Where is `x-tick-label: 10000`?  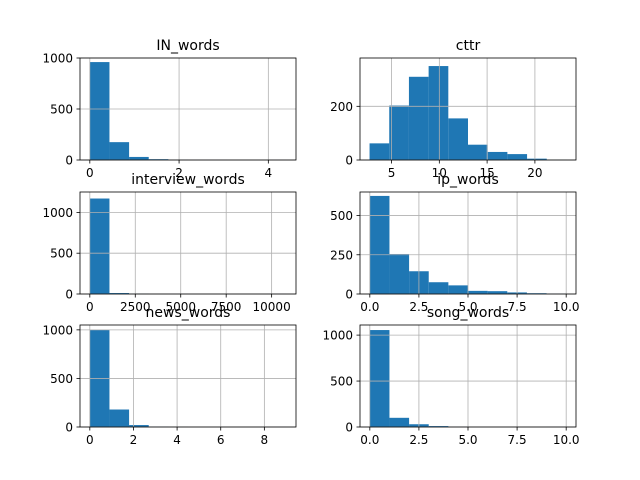
x-tick-label: 10000 is located at coordinates (272, 307).